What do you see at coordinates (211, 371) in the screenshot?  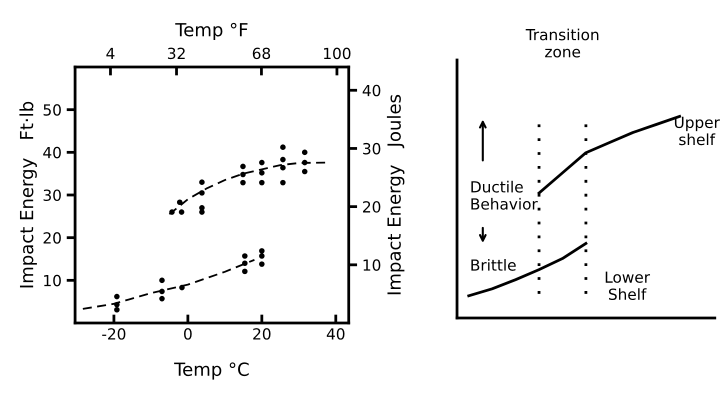 I see `x-axis-title: Temp °C` at bounding box center [211, 371].